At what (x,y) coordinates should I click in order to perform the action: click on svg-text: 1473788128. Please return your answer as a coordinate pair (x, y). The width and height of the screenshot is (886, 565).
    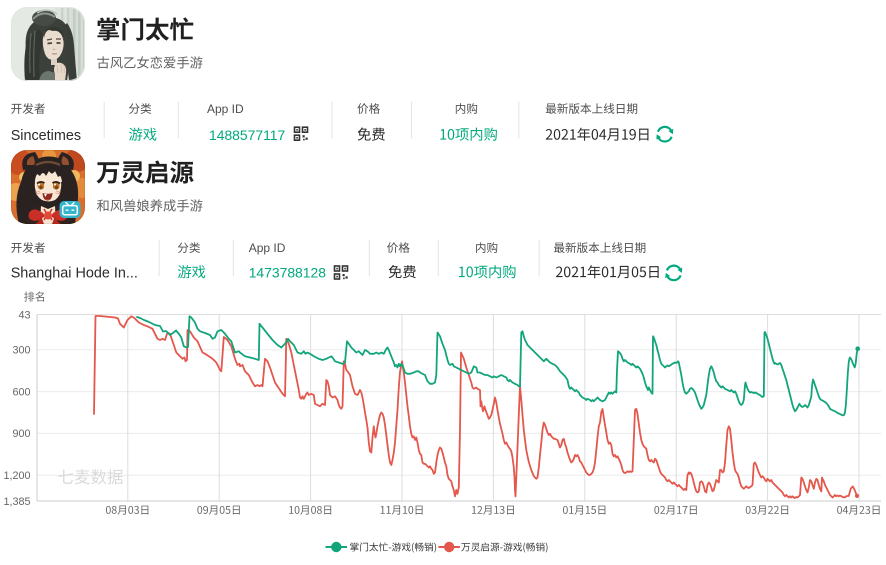
    Looking at the image, I should click on (288, 273).